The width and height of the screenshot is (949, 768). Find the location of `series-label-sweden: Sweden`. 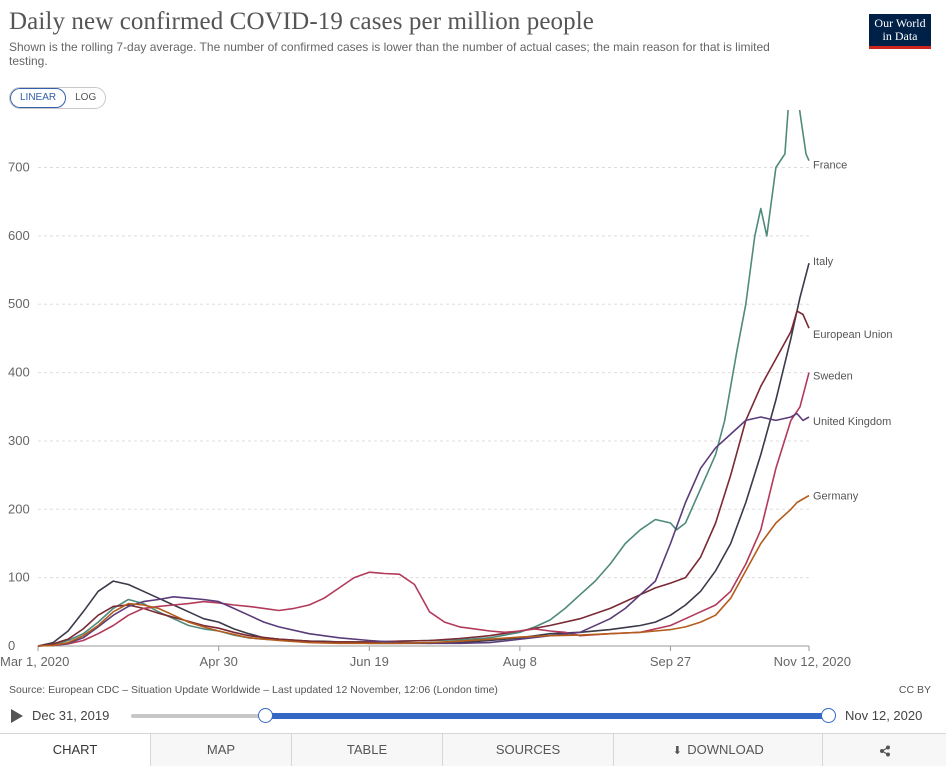

series-label-sweden: Sweden is located at coordinates (833, 377).